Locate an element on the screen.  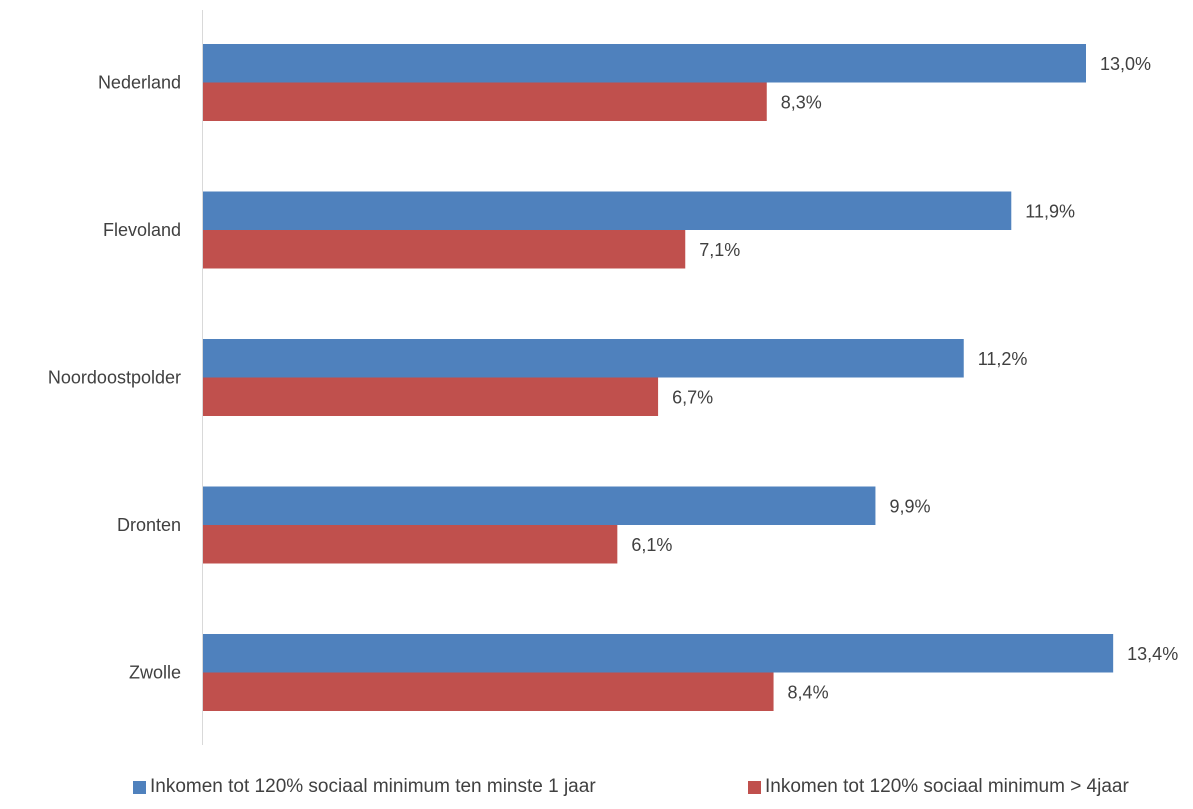
data-label: 11,9% is located at coordinates (1050, 212).